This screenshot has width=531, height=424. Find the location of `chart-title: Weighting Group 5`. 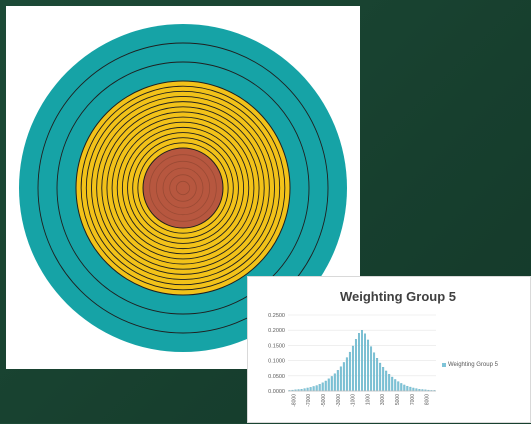

chart-title: Weighting Group 5 is located at coordinates (398, 296).